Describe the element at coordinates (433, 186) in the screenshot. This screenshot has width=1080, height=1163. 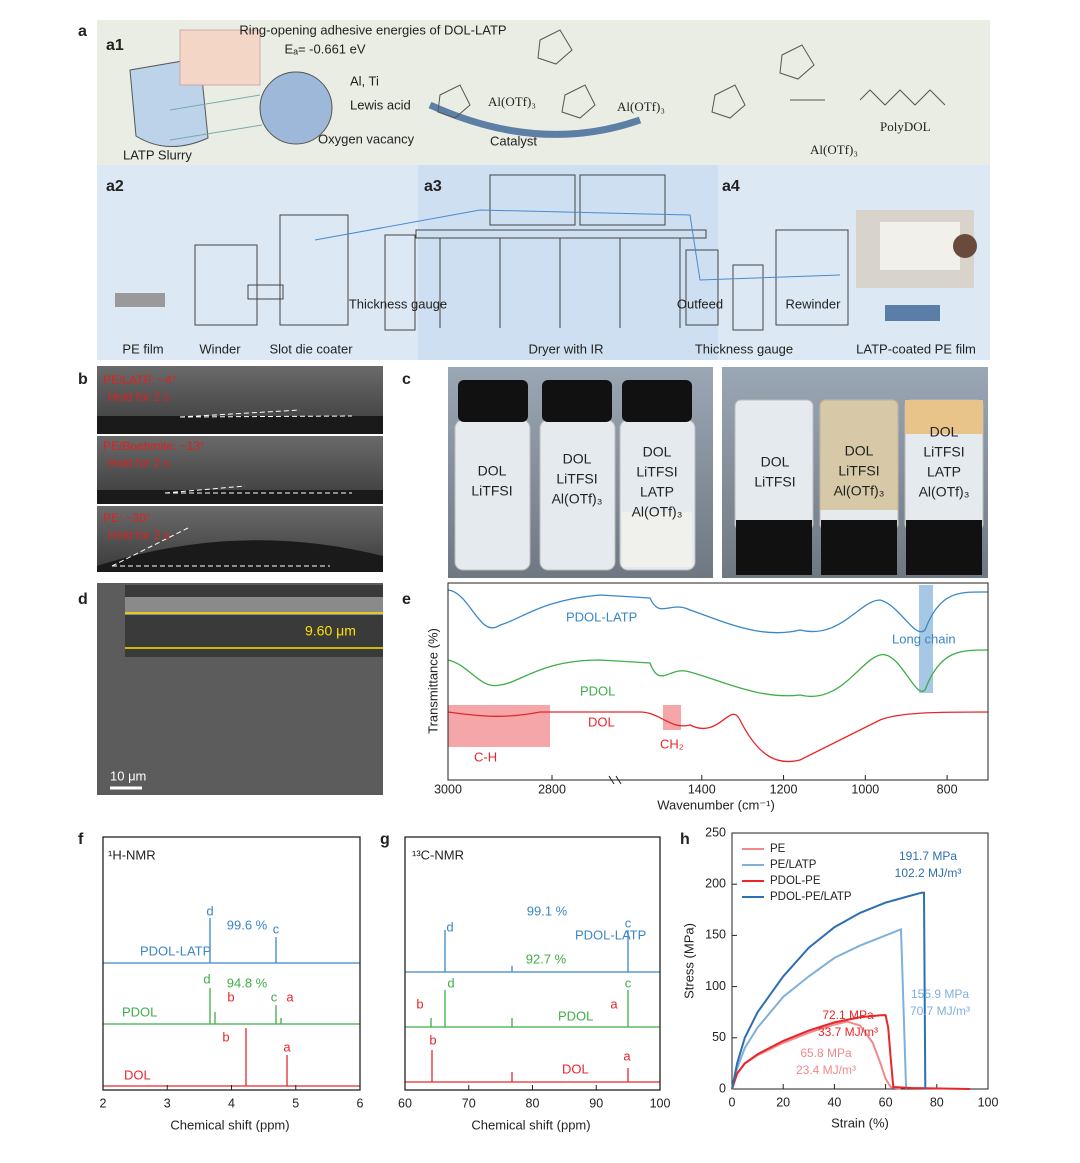
I see `panel-label: a3` at that location.